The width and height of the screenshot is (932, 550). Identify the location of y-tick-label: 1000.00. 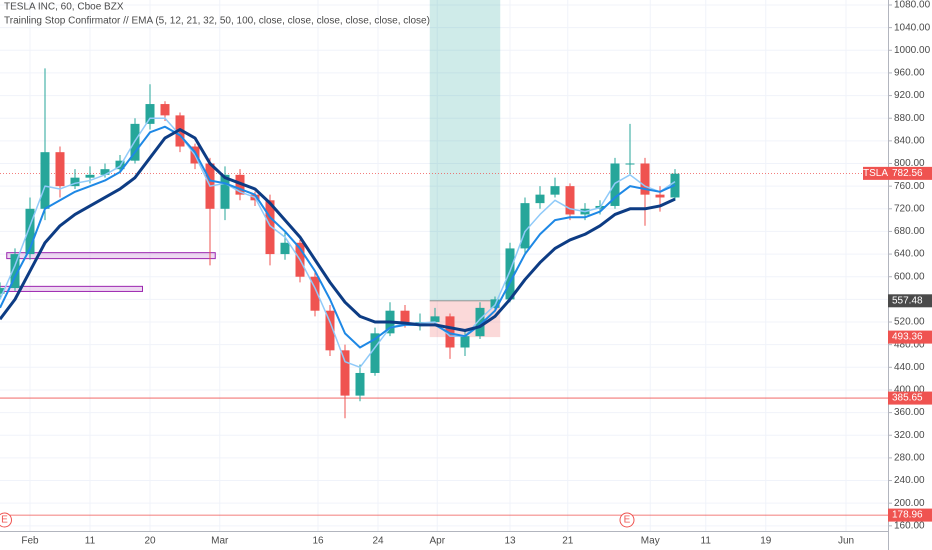
(912, 50).